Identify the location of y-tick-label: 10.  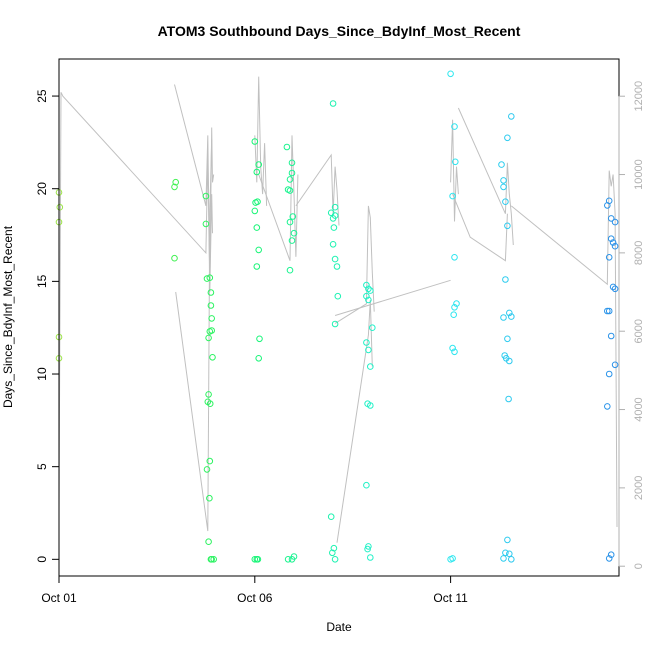
(42, 374).